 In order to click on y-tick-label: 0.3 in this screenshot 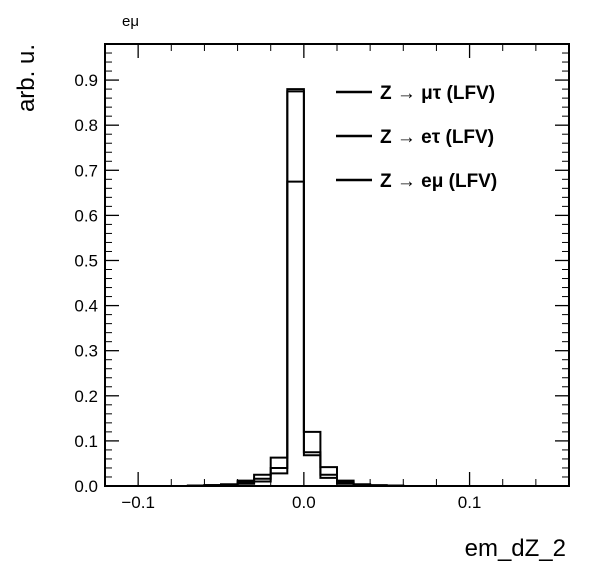, I will do `click(86, 351)`.